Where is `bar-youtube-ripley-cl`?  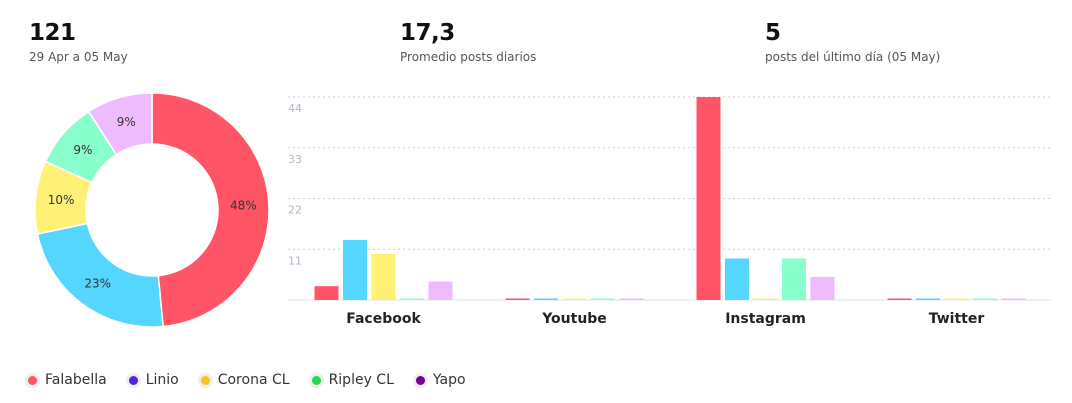
bar-youtube-ripley-cl is located at coordinates (603, 299).